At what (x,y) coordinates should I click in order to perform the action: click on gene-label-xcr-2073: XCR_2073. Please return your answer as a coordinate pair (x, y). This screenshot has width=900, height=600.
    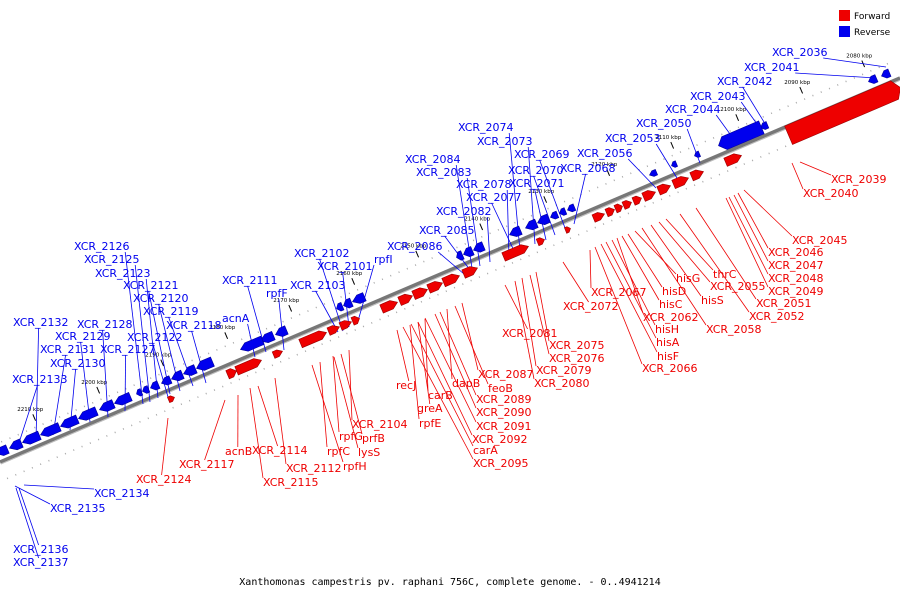
    Looking at the image, I should click on (505, 141).